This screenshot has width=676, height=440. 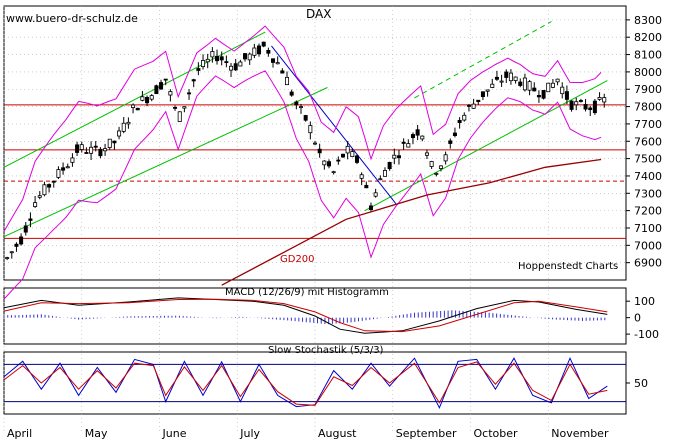 What do you see at coordinates (318, 14) in the screenshot?
I see `chart-title: DAX` at bounding box center [318, 14].